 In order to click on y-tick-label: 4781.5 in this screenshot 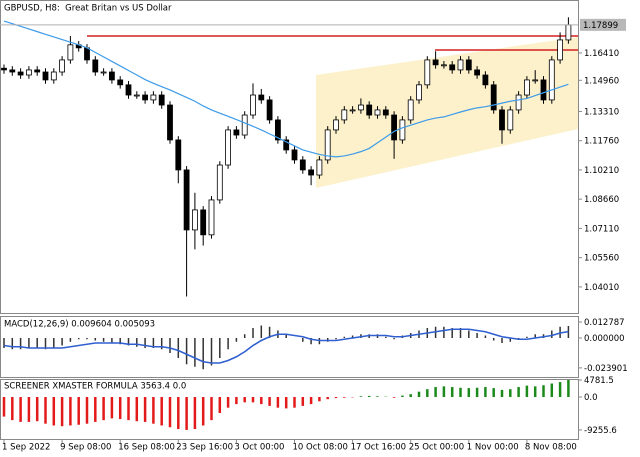, I will do `click(599, 381)`.